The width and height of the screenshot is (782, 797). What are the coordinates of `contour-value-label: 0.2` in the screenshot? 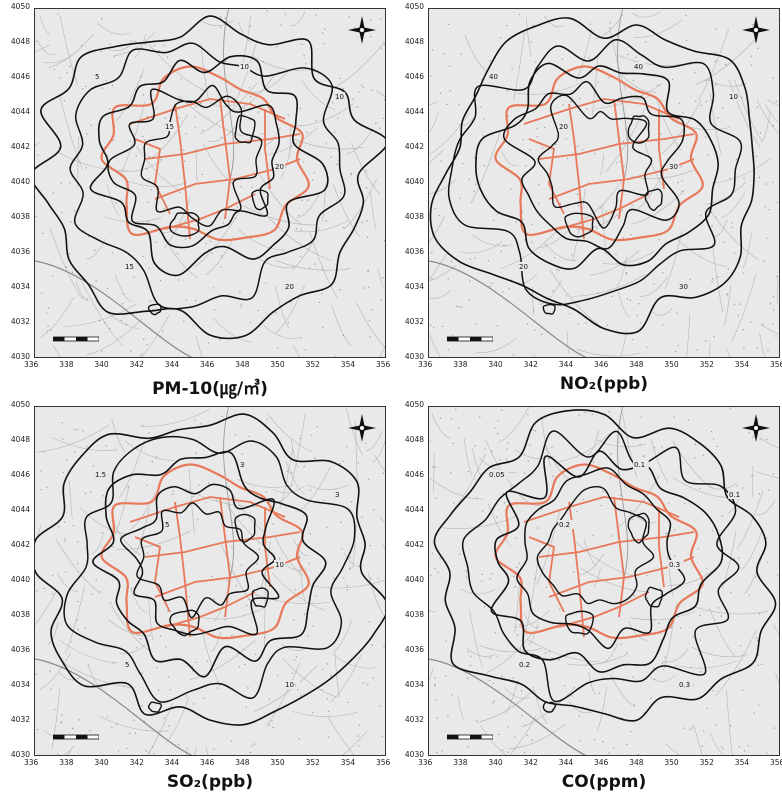 It's located at (526, 664).